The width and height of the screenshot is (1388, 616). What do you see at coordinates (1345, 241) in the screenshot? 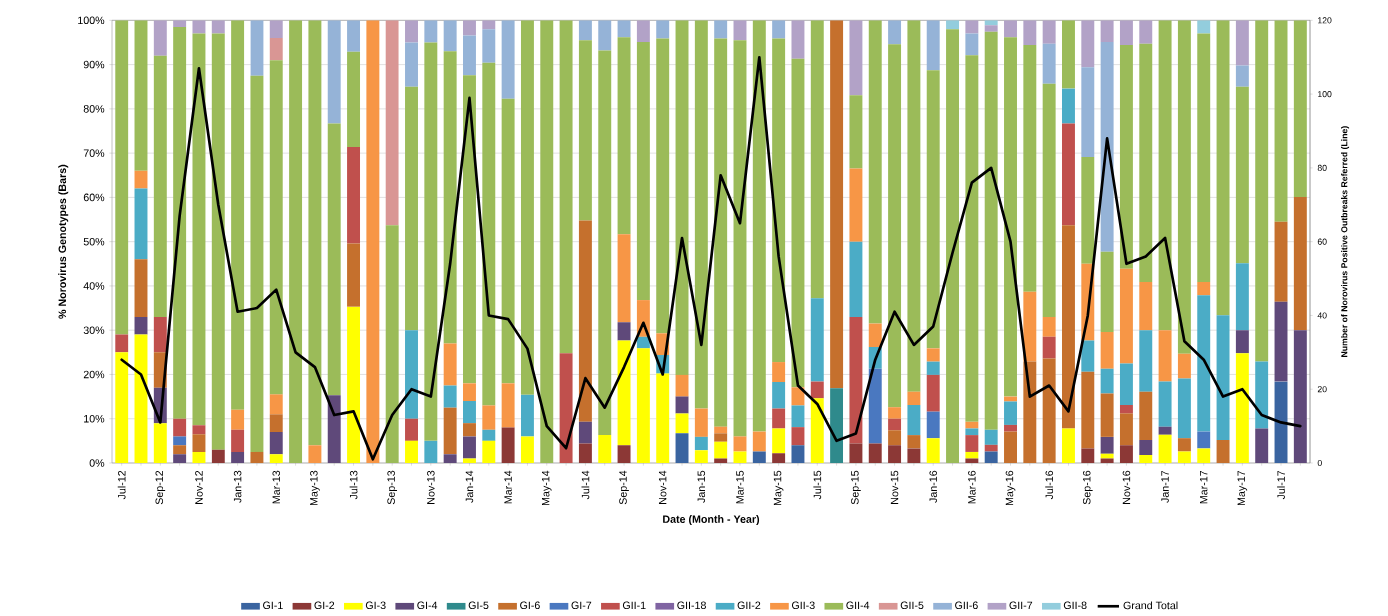
I see `y2-axis-title: Number of Norovirus Positive Outbreaks Referred (Line)` at bounding box center [1345, 241].